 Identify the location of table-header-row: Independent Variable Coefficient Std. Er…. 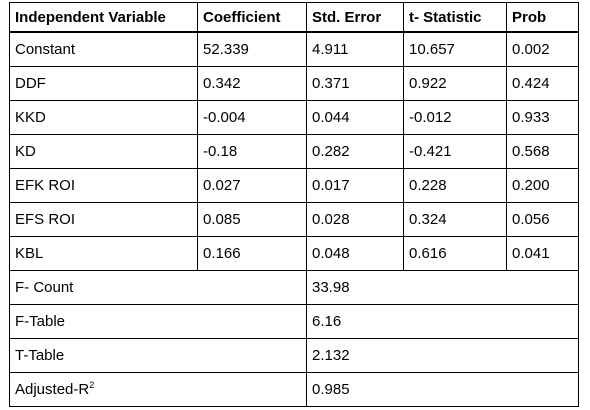
(294, 17).